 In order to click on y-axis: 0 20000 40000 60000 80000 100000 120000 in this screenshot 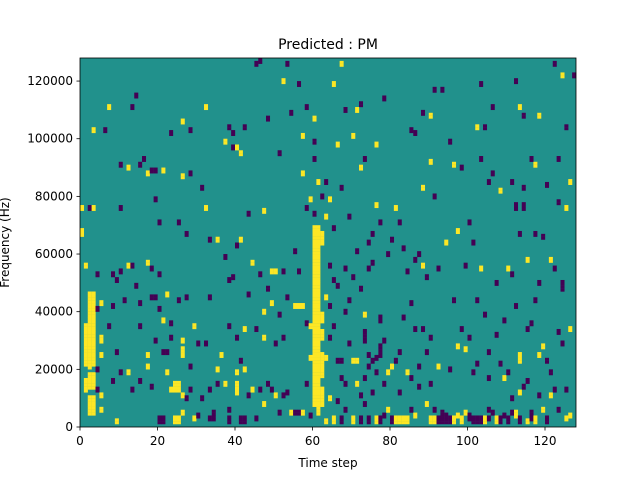, I will do `click(53, 254)`.